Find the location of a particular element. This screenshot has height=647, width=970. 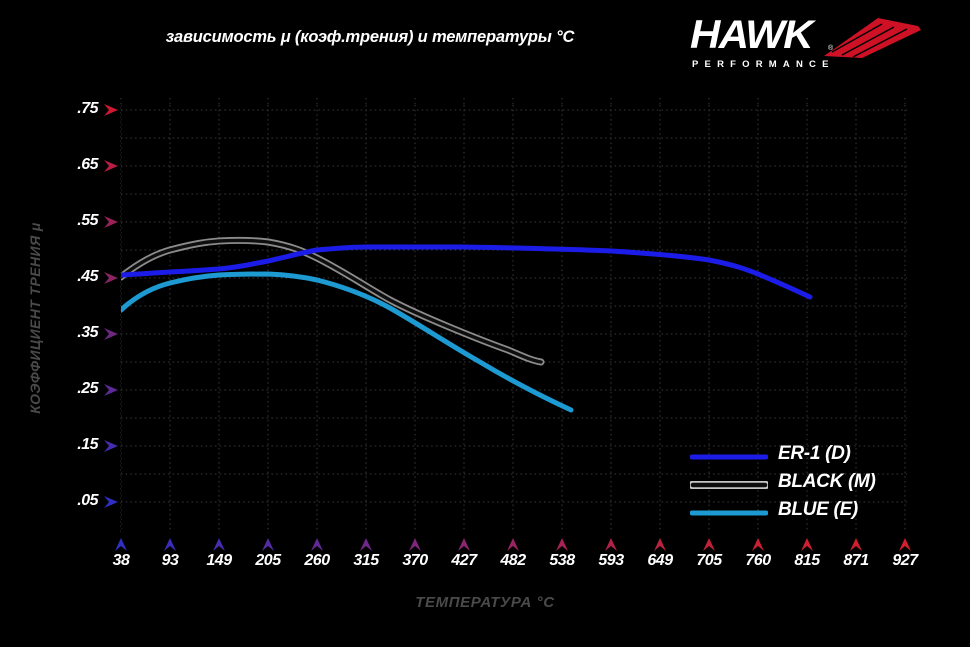

y-tick-label: .45 is located at coordinates (87, 276).